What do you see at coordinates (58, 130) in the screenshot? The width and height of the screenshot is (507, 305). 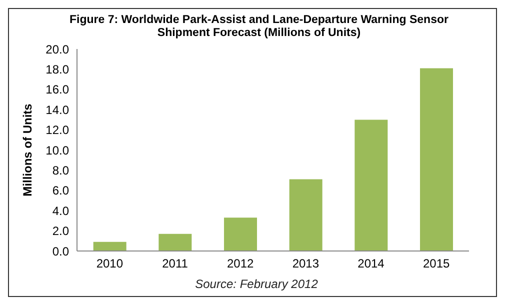 I see `y-tick-label: 12.0` at bounding box center [58, 130].